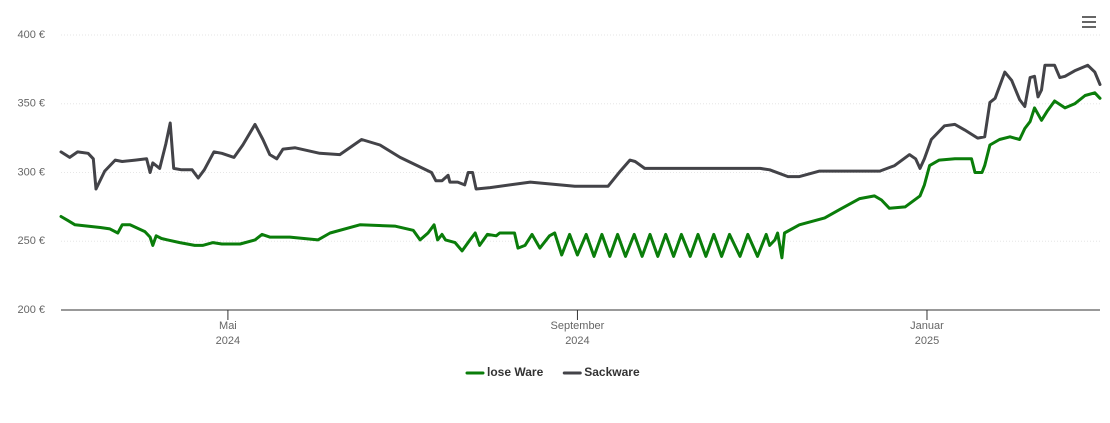  I want to click on x-tick-label: September, so click(578, 326).